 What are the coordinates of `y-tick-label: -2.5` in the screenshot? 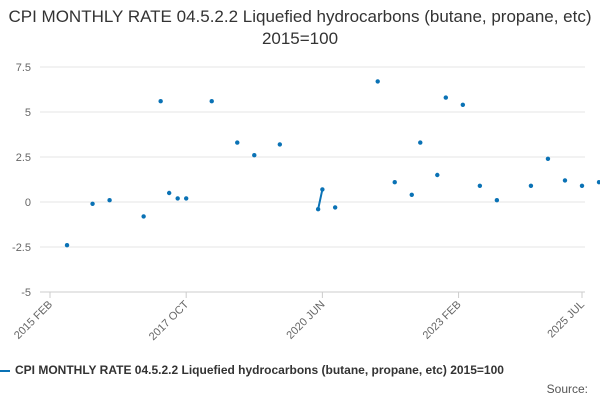 It's located at (21, 248).